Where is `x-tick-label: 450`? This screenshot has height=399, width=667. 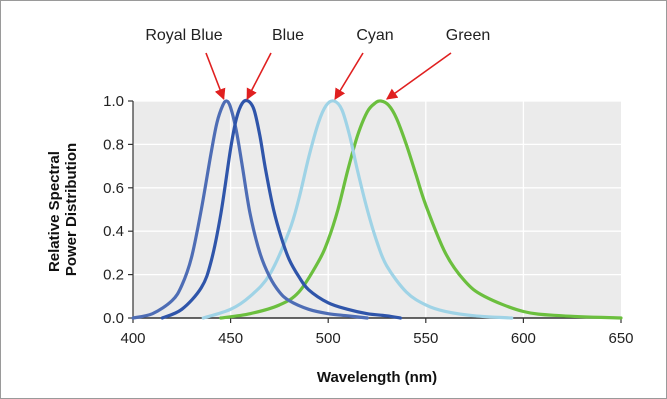
x-tick-label: 450 is located at coordinates (230, 338).